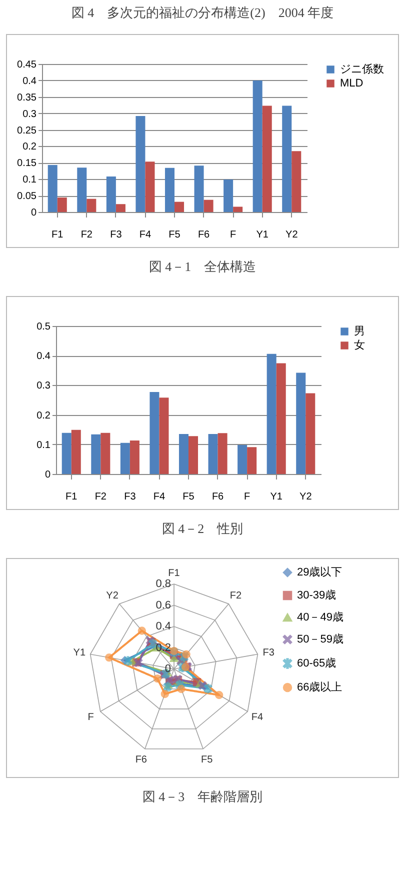 The image size is (405, 876). Describe the element at coordinates (319, 572) in the screenshot. I see `legend-label: 29歳以下` at that location.